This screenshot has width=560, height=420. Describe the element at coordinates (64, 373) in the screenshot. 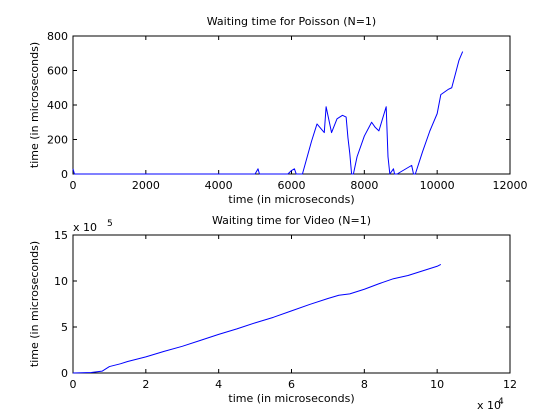

I see `video-y-tick-label: 0` at that location.